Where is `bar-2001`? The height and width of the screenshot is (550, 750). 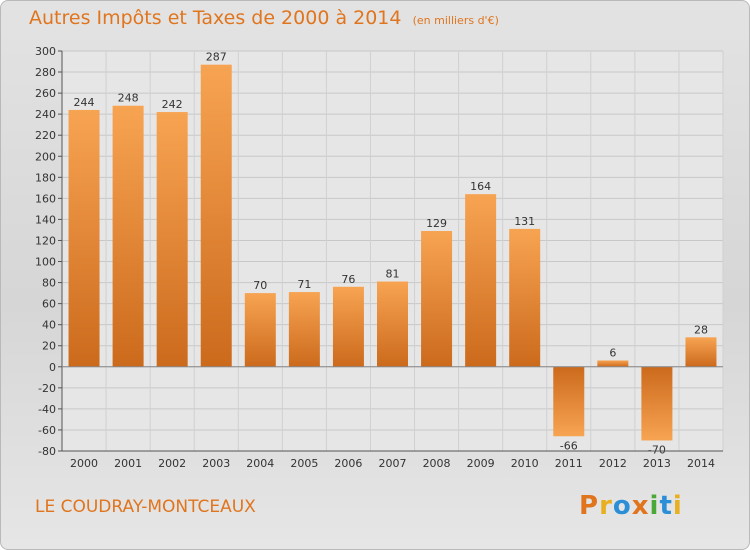
bar-2001 is located at coordinates (128, 236).